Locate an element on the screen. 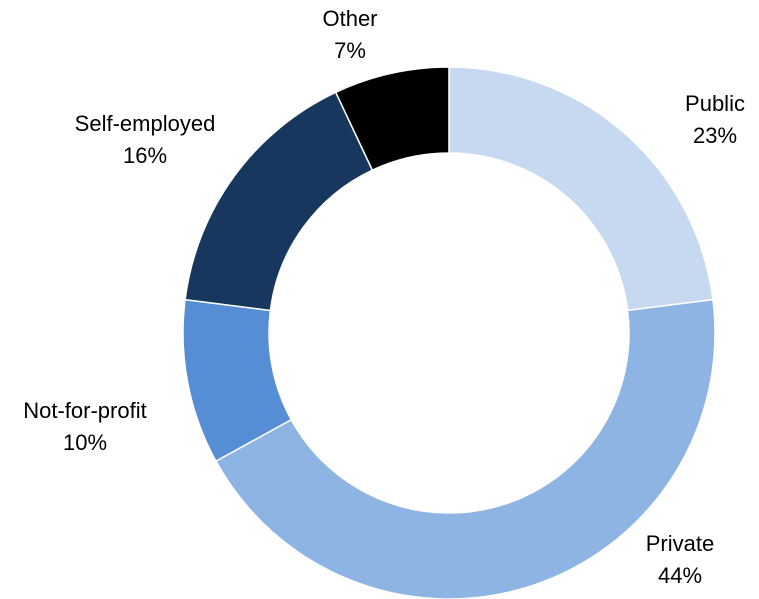 Image resolution: width=759 pixels, height=599 pixels. slice-value: 44% is located at coordinates (680, 575).